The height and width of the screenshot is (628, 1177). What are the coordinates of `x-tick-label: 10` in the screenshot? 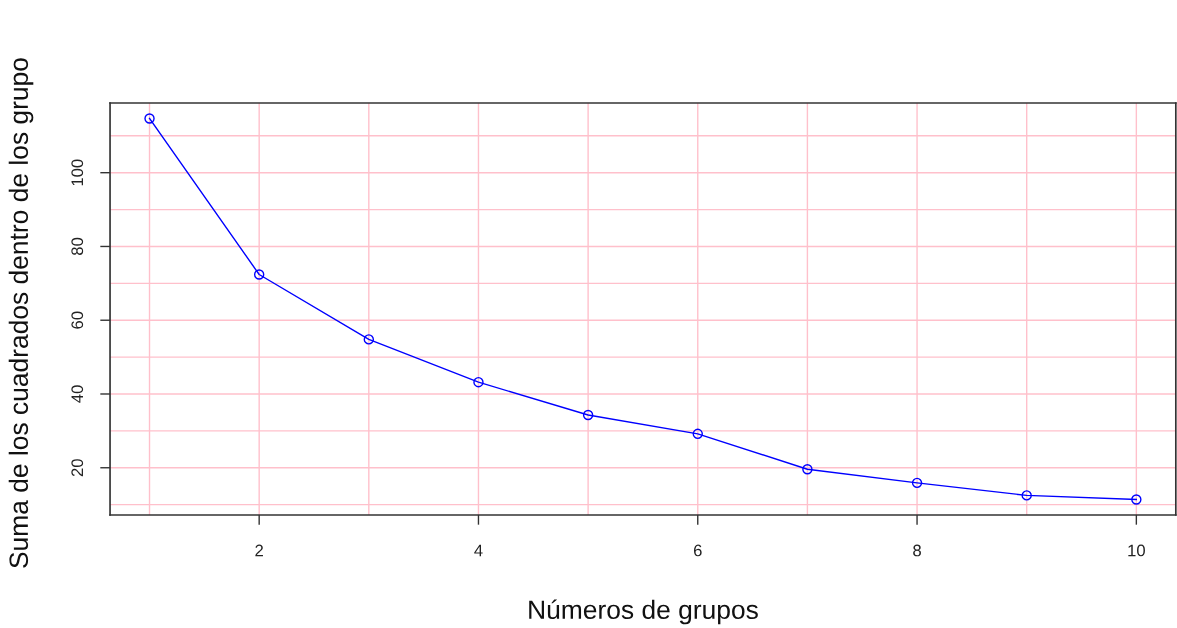 It's located at (1136, 550).